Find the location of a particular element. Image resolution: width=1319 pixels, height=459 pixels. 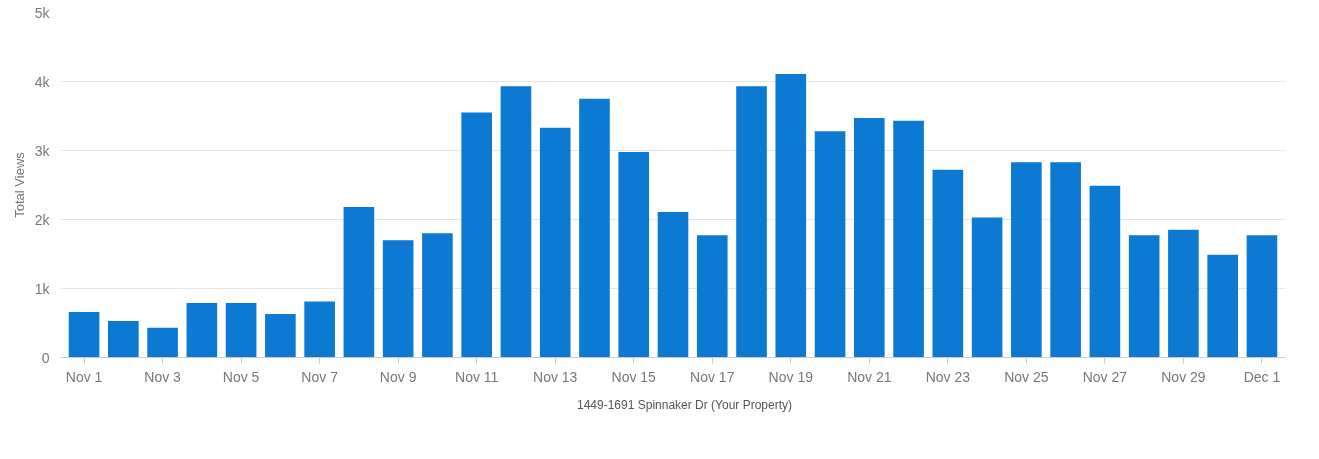

x-tick-label: Nov 13 is located at coordinates (555, 376).